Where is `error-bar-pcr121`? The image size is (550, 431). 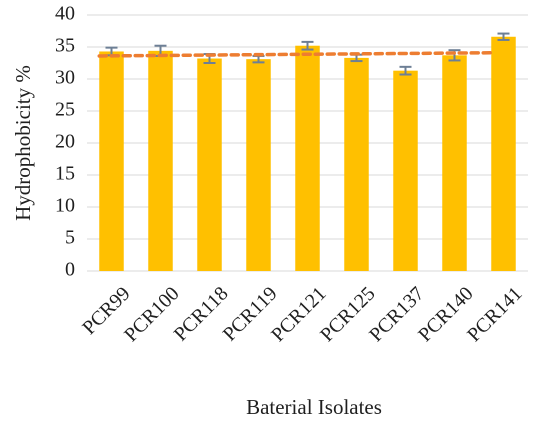
error-bar-pcr121 is located at coordinates (307, 45).